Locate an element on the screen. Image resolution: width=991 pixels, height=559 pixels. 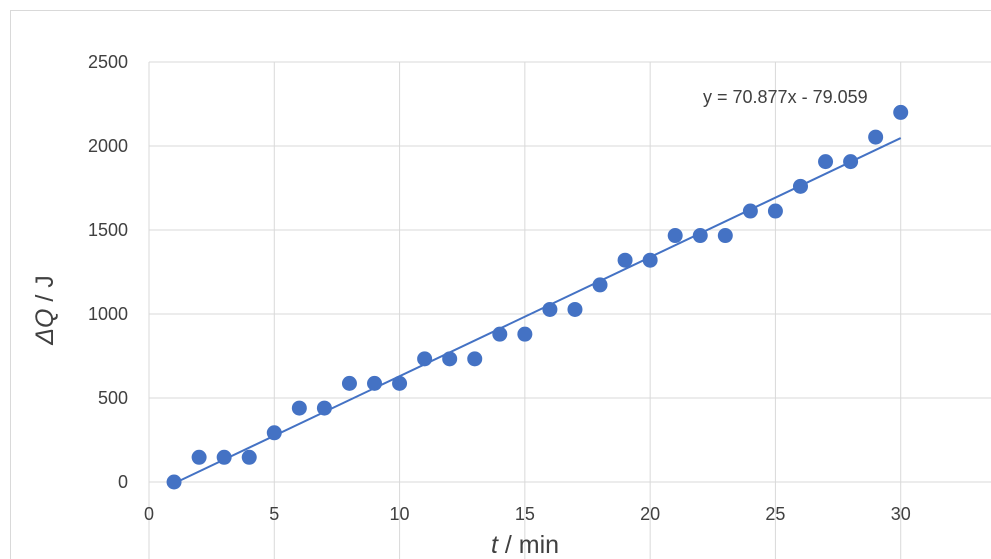
y-tick-label: 2500 is located at coordinates (108, 62).